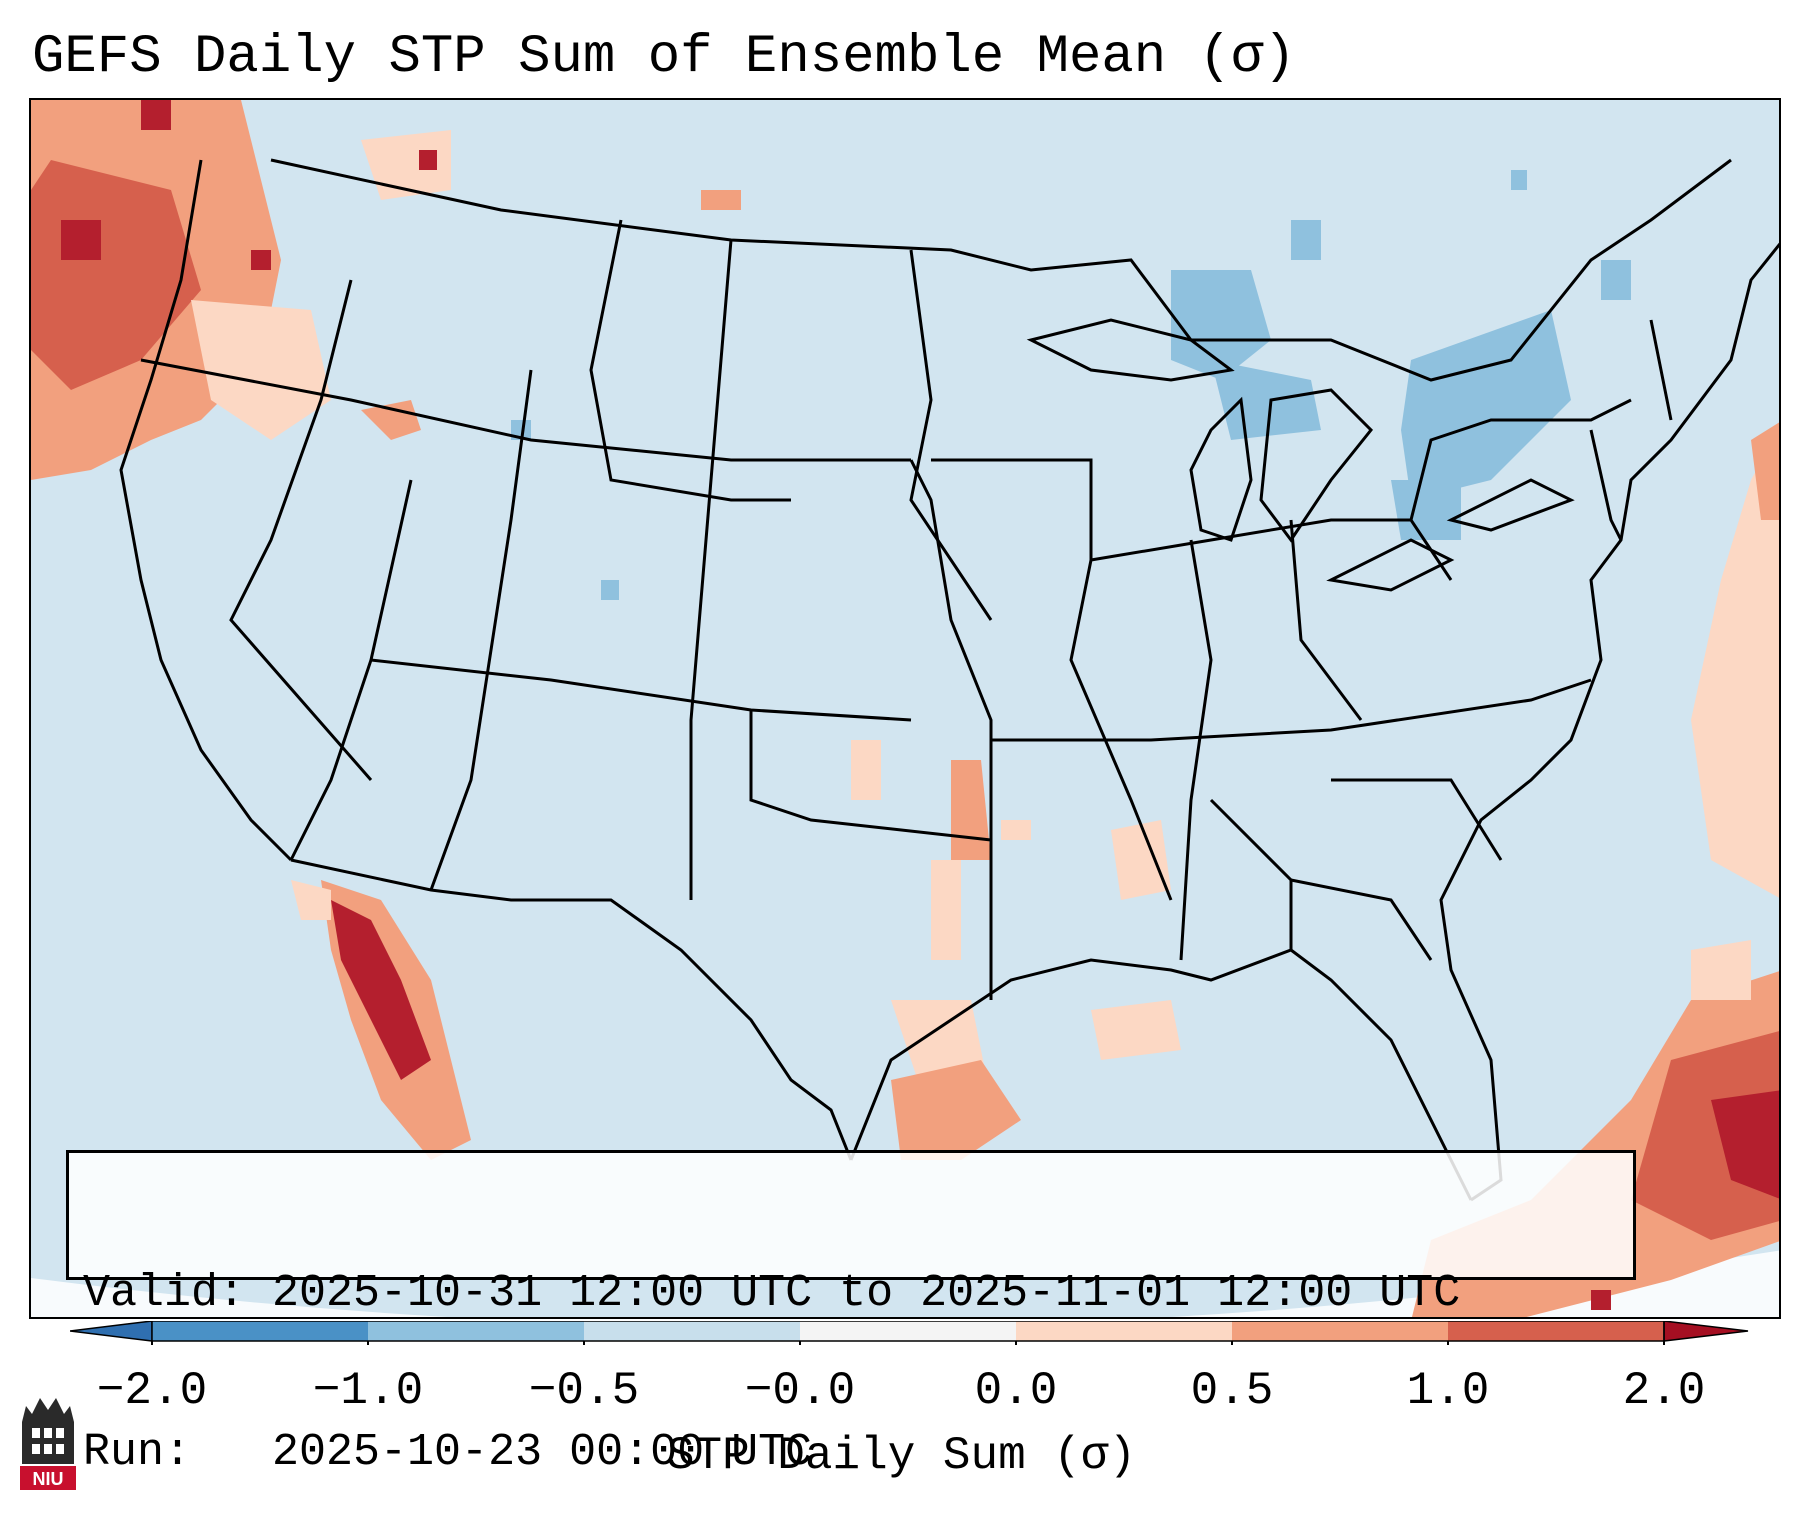 The height and width of the screenshot is (1532, 1803). I want to click on page-title: GEFS Daily STP Sum of Ensemble Mean (σ), so click(664, 57).